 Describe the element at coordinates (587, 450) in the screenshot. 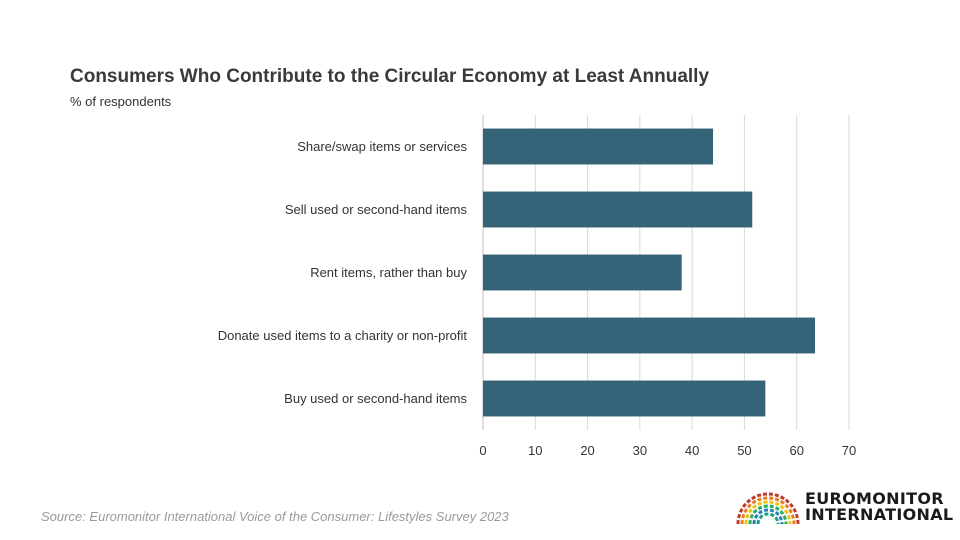

I see `x-tick-label: 20` at that location.